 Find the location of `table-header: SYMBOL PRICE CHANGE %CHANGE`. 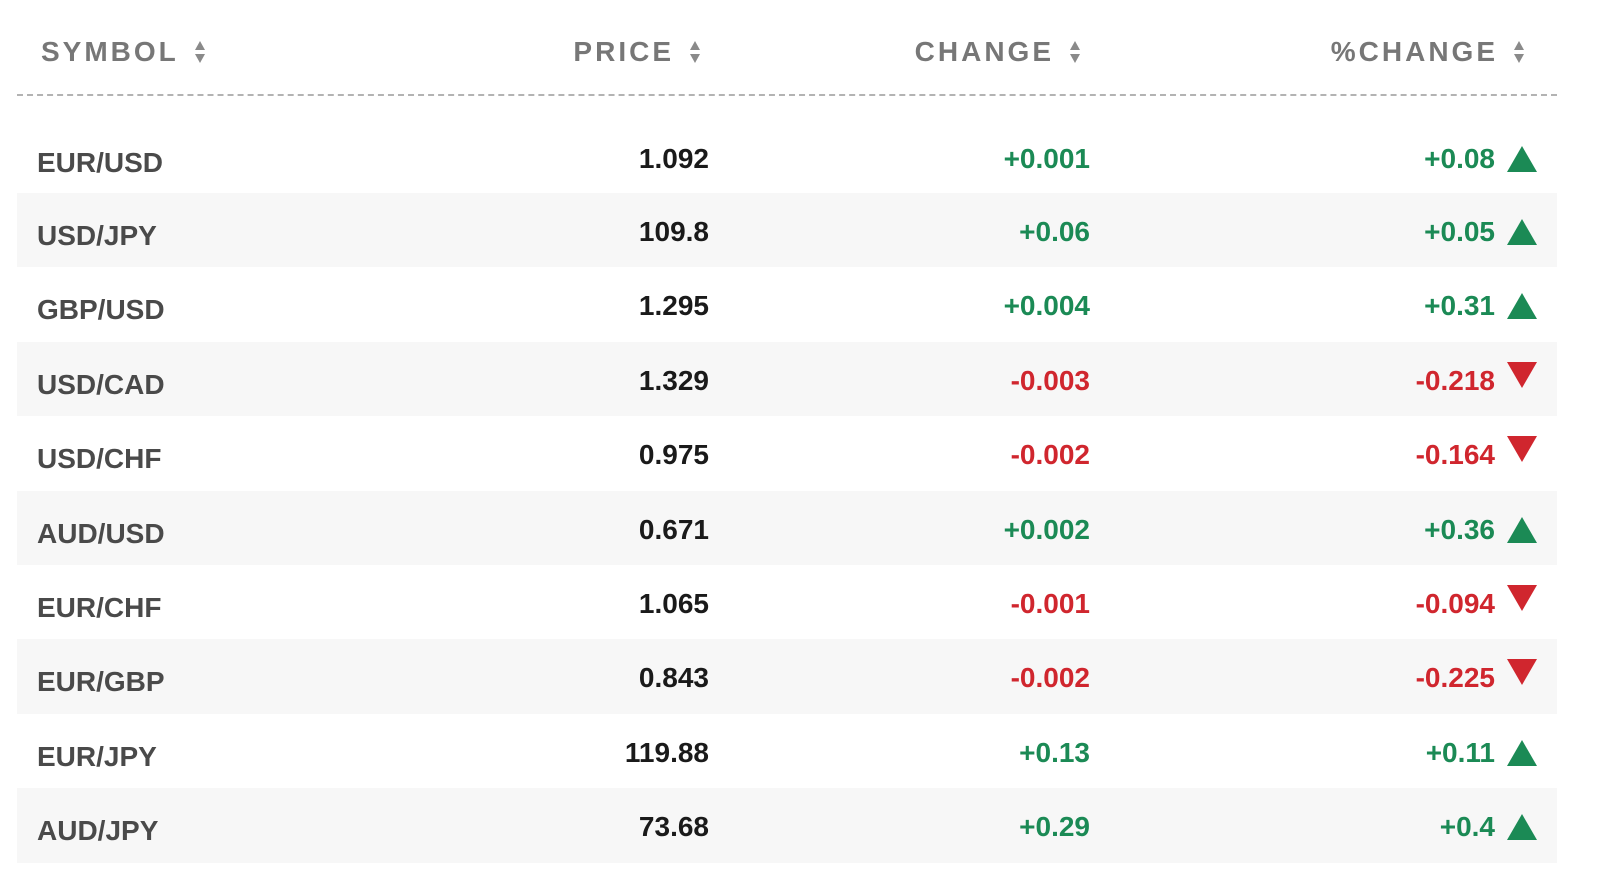

table-header: SYMBOL PRICE CHANGE %CHANGE is located at coordinates (787, 48).